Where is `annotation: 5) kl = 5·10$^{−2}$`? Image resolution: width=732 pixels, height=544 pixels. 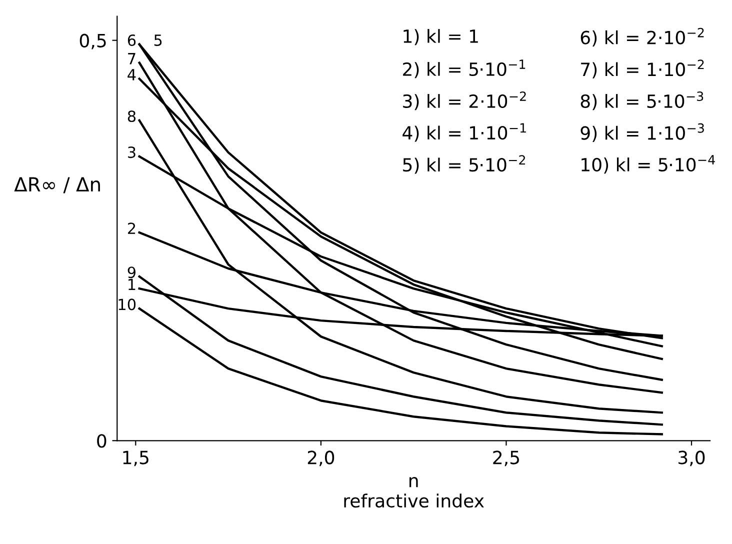
annotation: 5) kl = 5·10$^{−2}$ is located at coordinates (464, 164).